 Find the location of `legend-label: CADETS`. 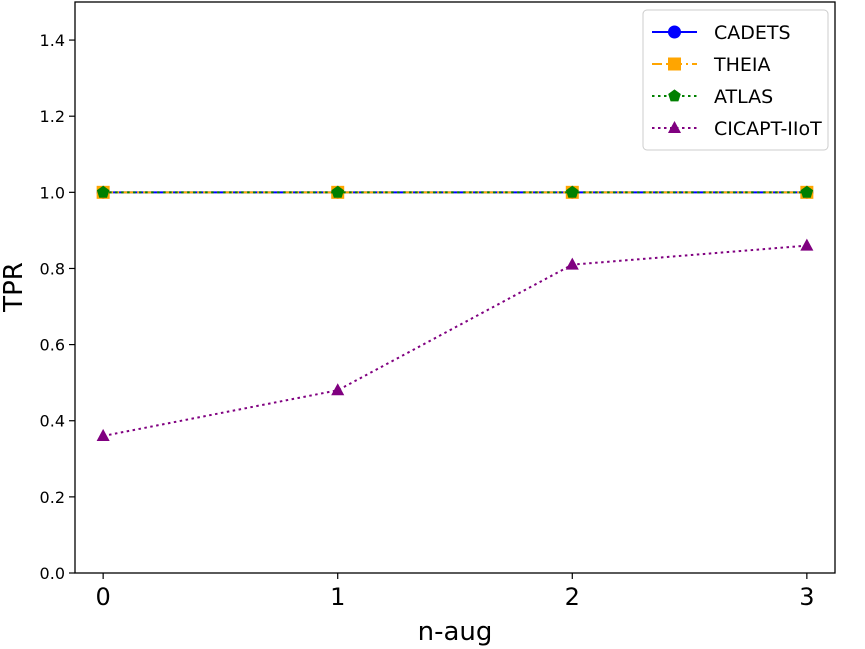

legend-label: CADETS is located at coordinates (752, 33).